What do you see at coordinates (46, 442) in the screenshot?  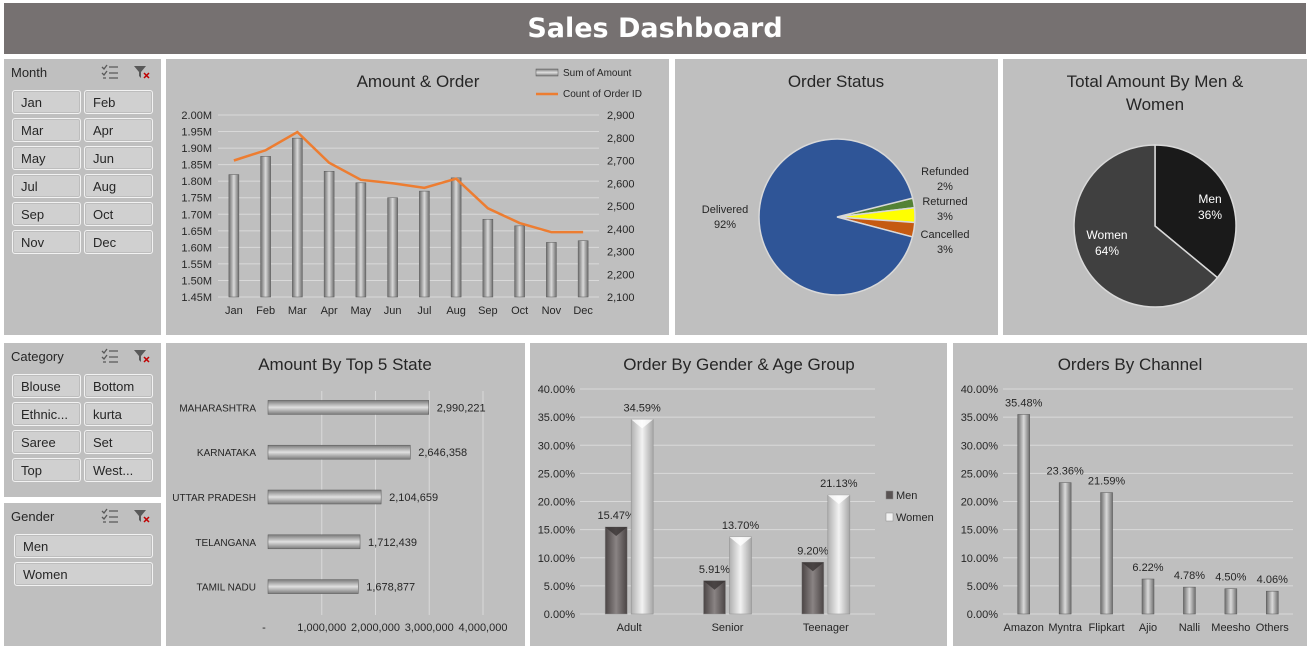 I see `slicer-item-category-saree: Saree` at bounding box center [46, 442].